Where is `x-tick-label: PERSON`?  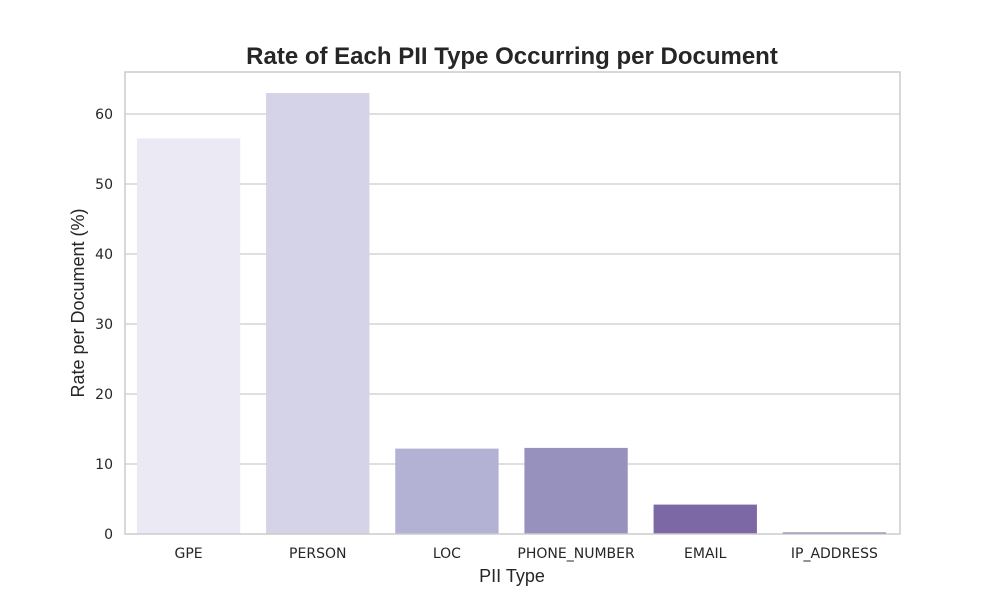 x-tick-label: PERSON is located at coordinates (317, 554).